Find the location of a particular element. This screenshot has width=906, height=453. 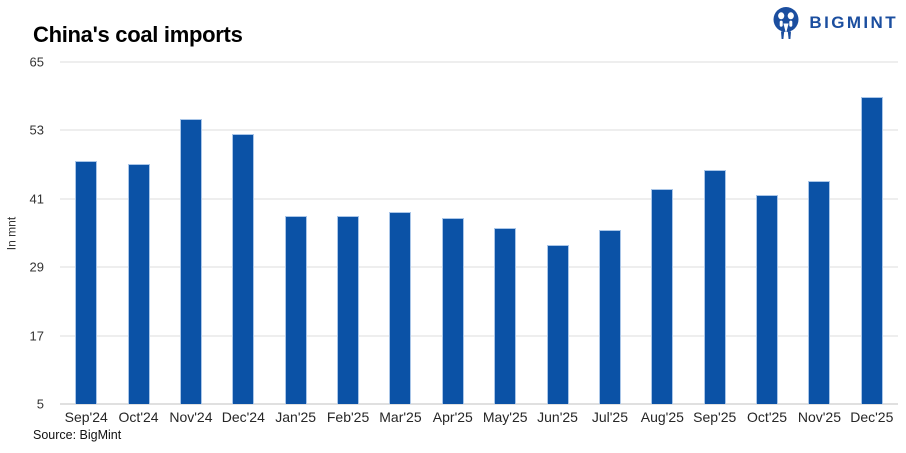

bar-nov25 is located at coordinates (819, 292).